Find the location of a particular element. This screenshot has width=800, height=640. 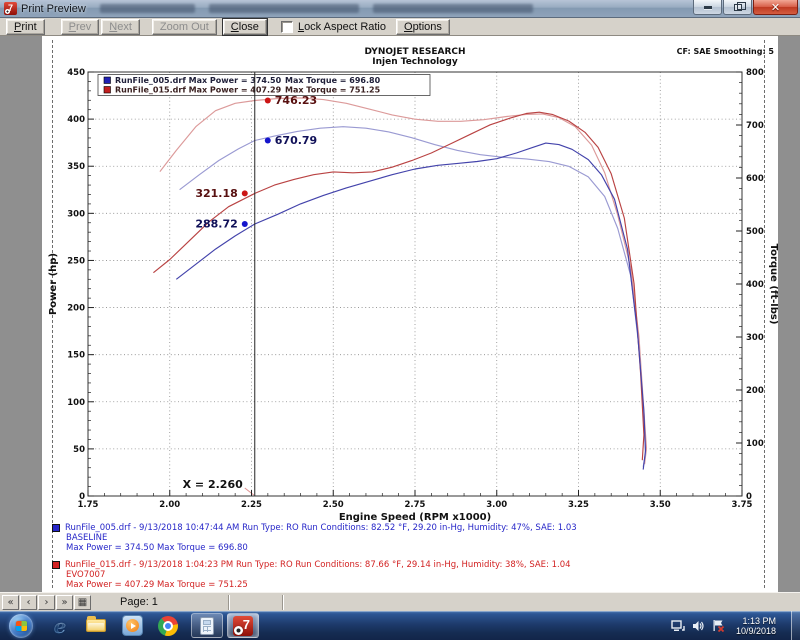

cursor-marker-power-baseline is located at coordinates (244, 223).